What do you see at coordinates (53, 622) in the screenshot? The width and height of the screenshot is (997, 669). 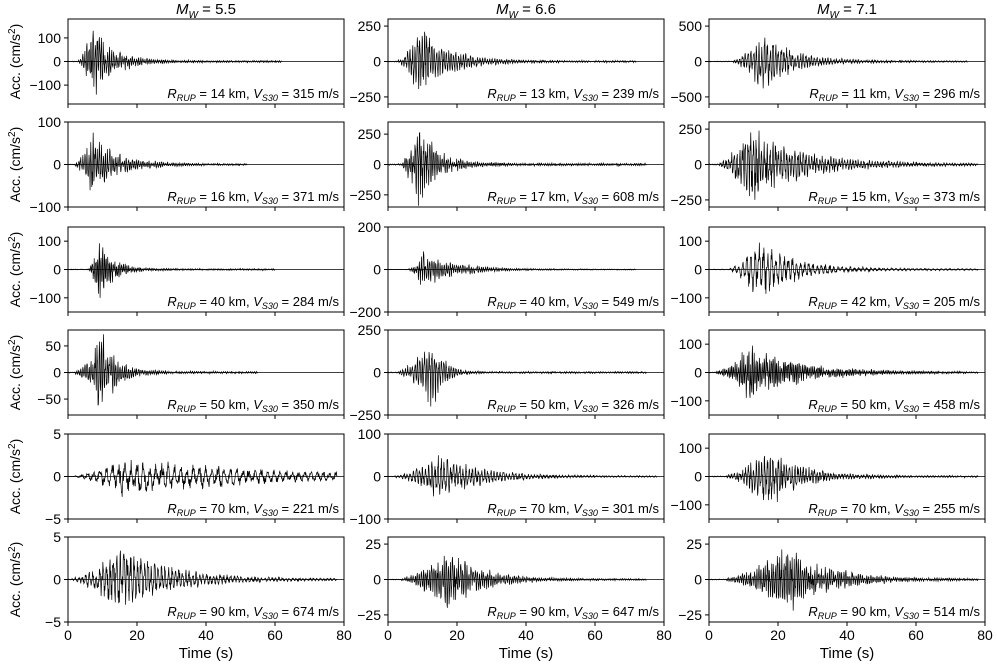 I see `y-tick-label: −5` at bounding box center [53, 622].